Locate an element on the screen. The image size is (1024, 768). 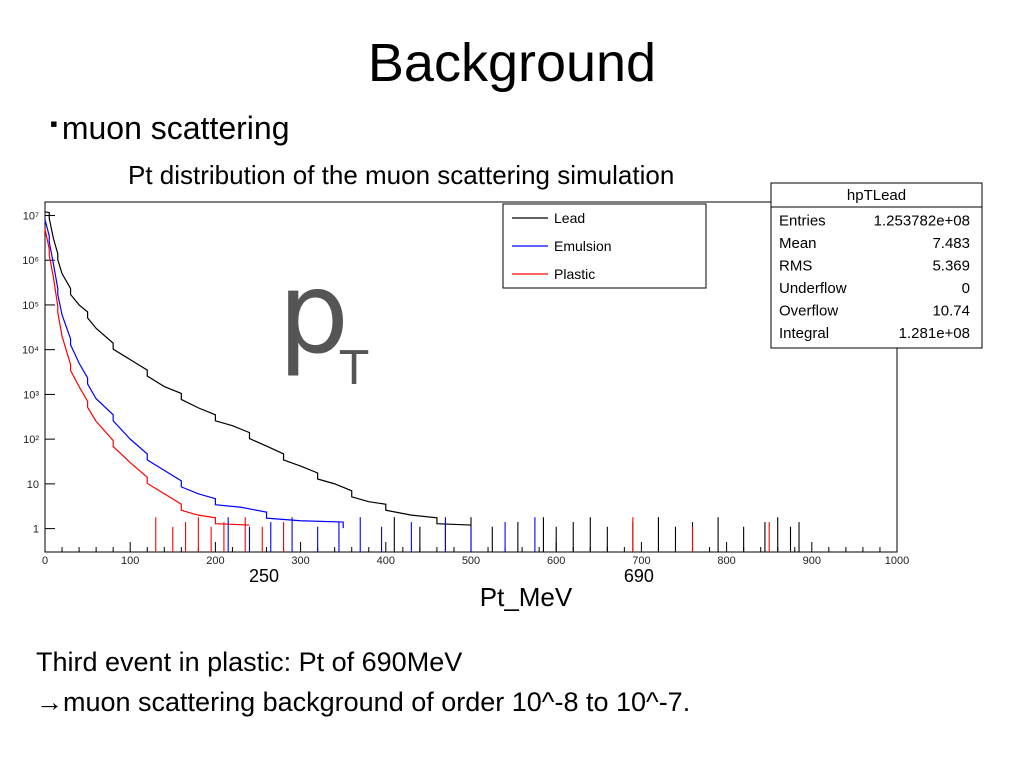
series-line-emulsion is located at coordinates (194, 374).